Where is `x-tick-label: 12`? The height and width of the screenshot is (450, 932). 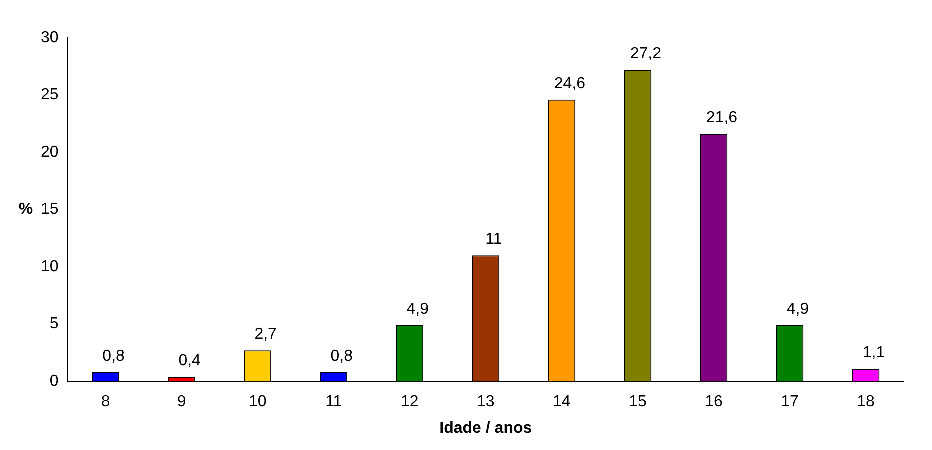
x-tick-label: 12 is located at coordinates (409, 402).